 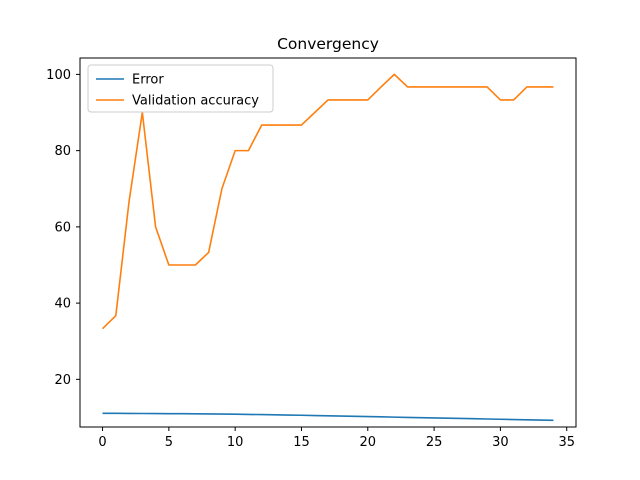 I want to click on y-tick-label: 40, so click(x=62, y=304).